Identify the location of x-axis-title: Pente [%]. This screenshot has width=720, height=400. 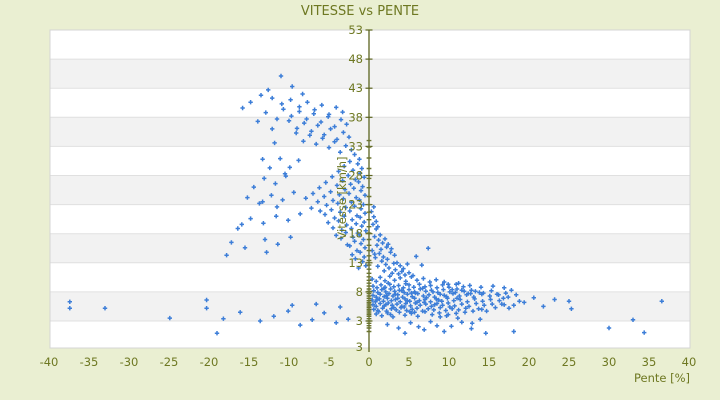
(662, 378).